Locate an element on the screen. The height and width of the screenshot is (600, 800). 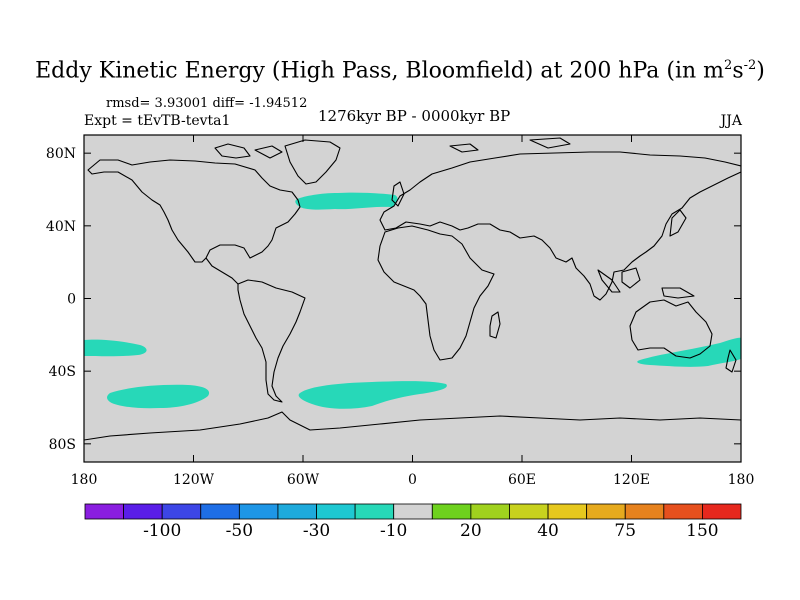
coastline-japan is located at coordinates (678, 223).